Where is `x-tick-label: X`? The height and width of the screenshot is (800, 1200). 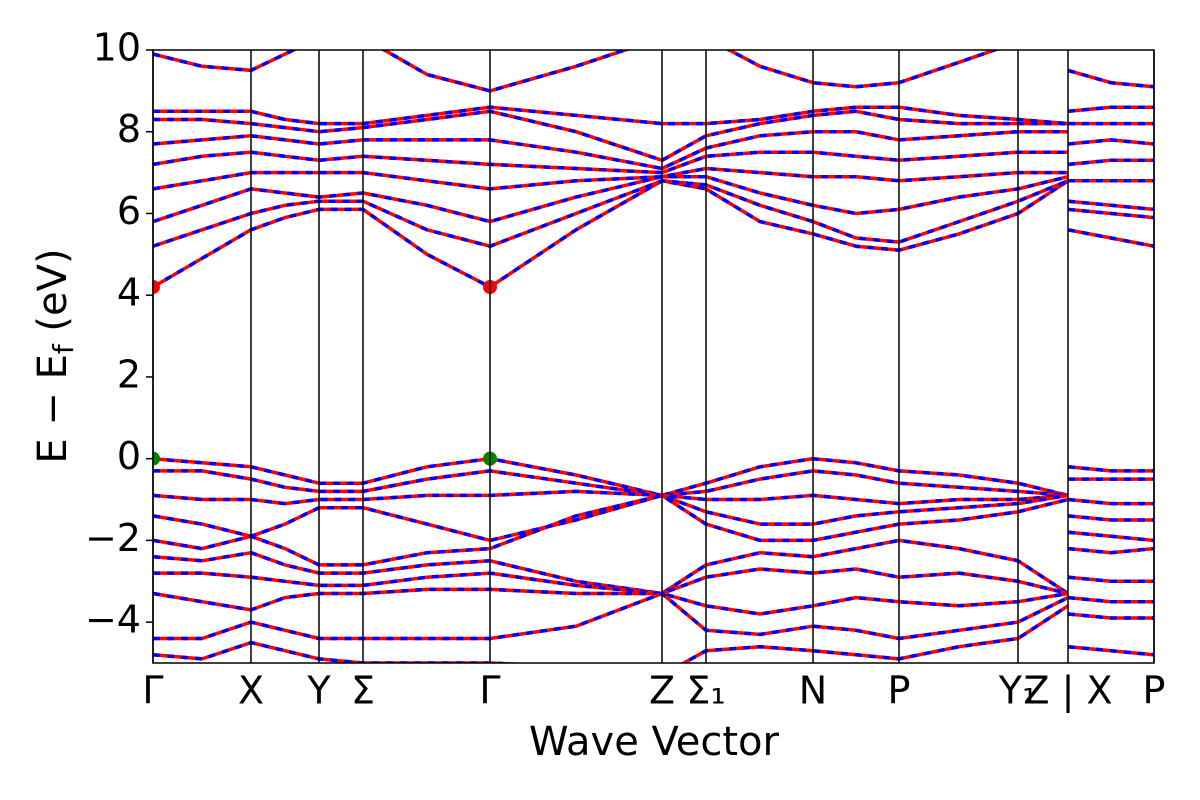 x-tick-label: X is located at coordinates (251, 691).